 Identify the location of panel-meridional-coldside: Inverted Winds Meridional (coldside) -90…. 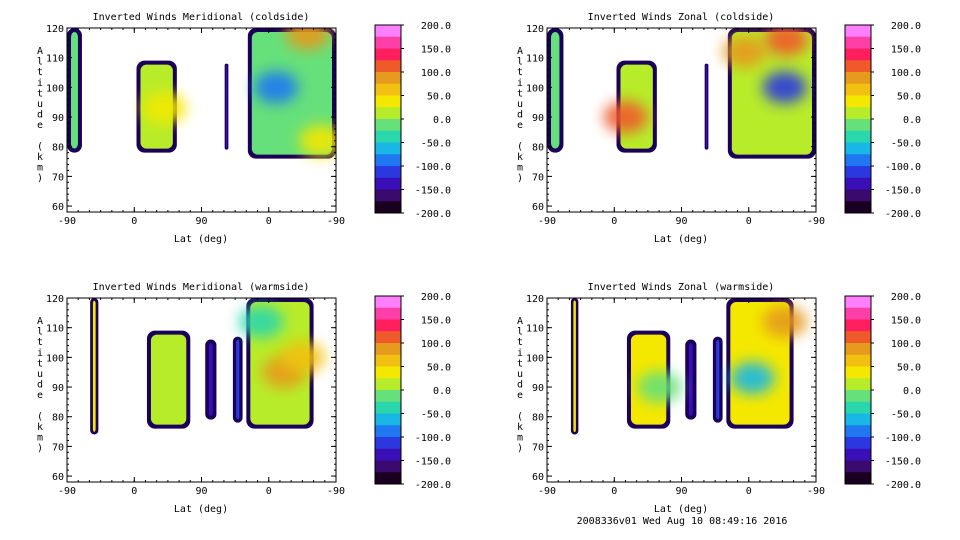
(191, 128).